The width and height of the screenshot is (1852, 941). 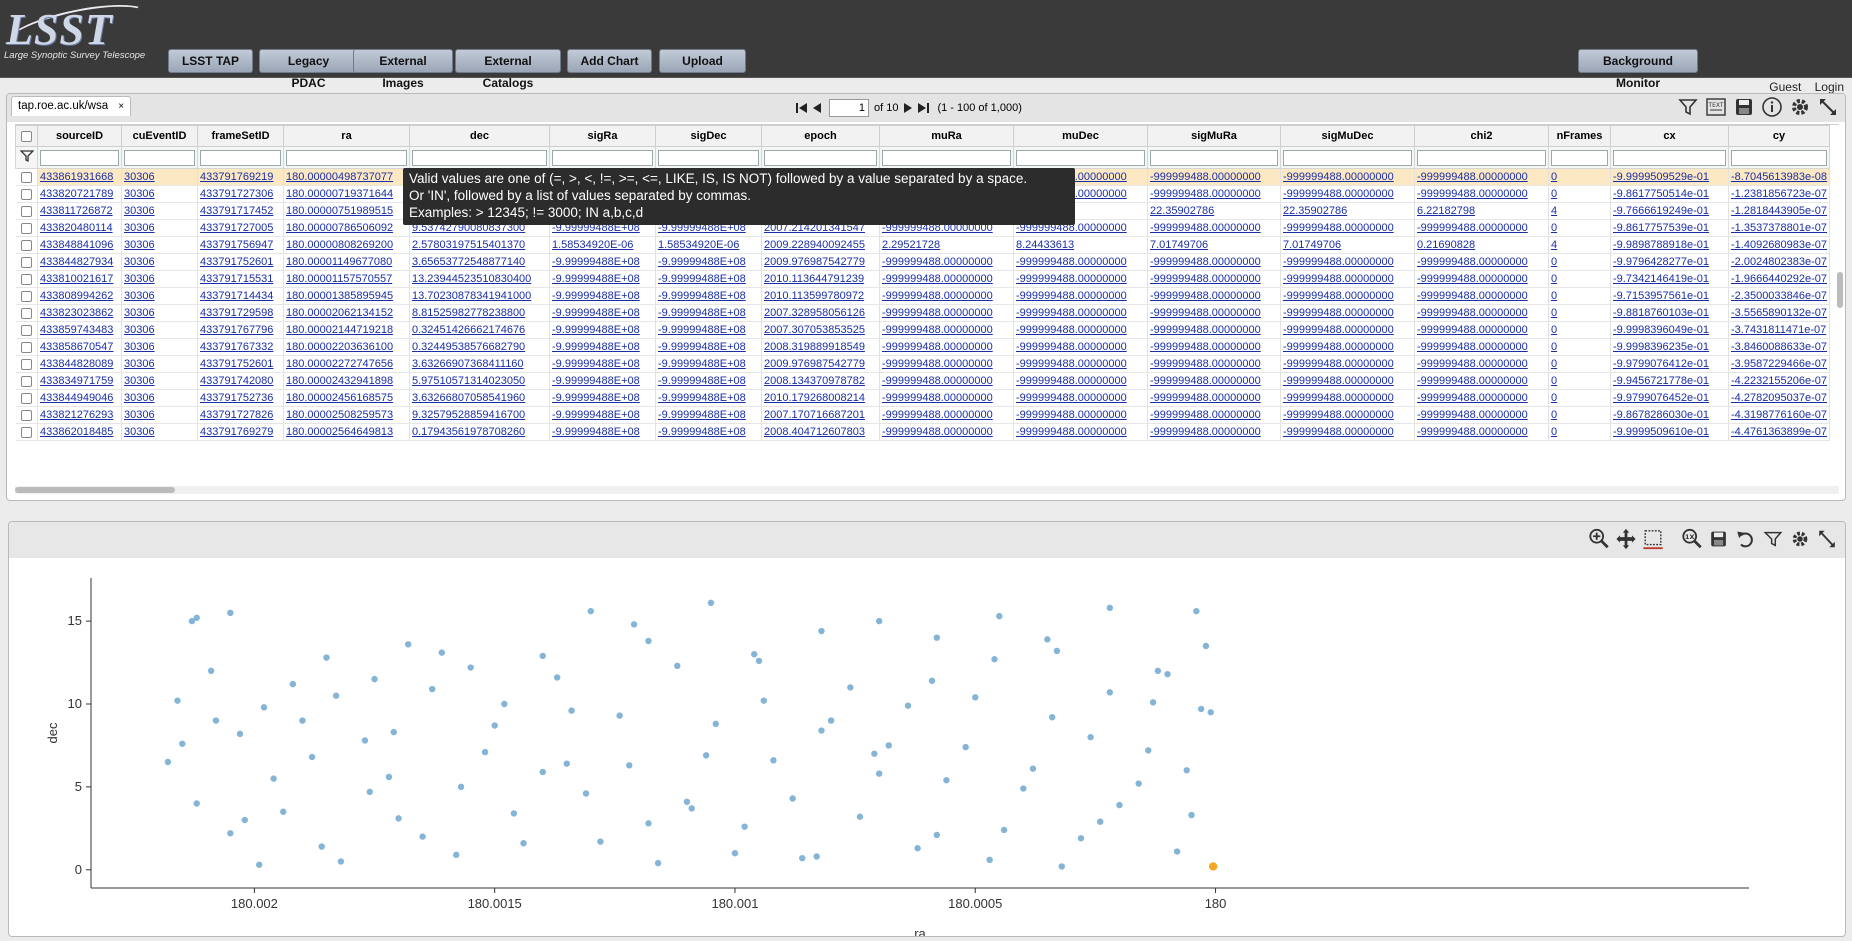 I want to click on filter-input-sigDec, so click(x=708, y=157).